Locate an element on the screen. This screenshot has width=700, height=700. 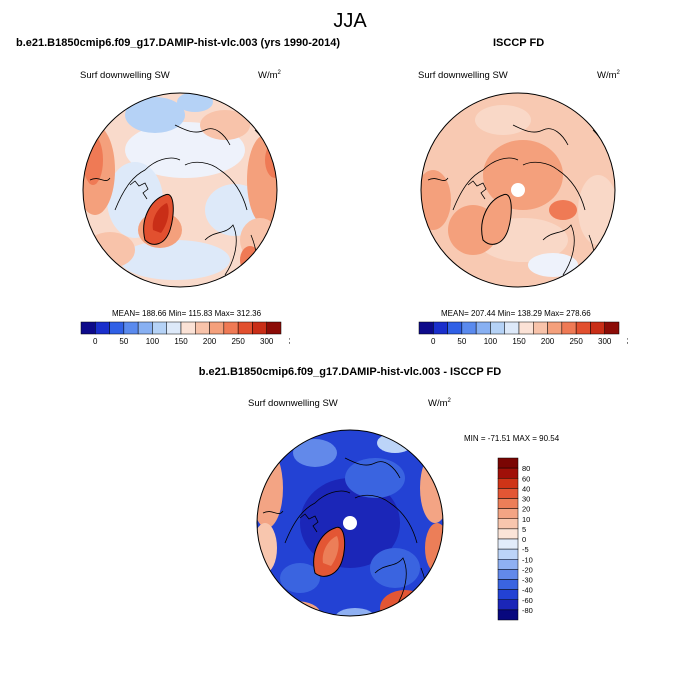
colorbar-tick-label: 60 is located at coordinates (526, 478).